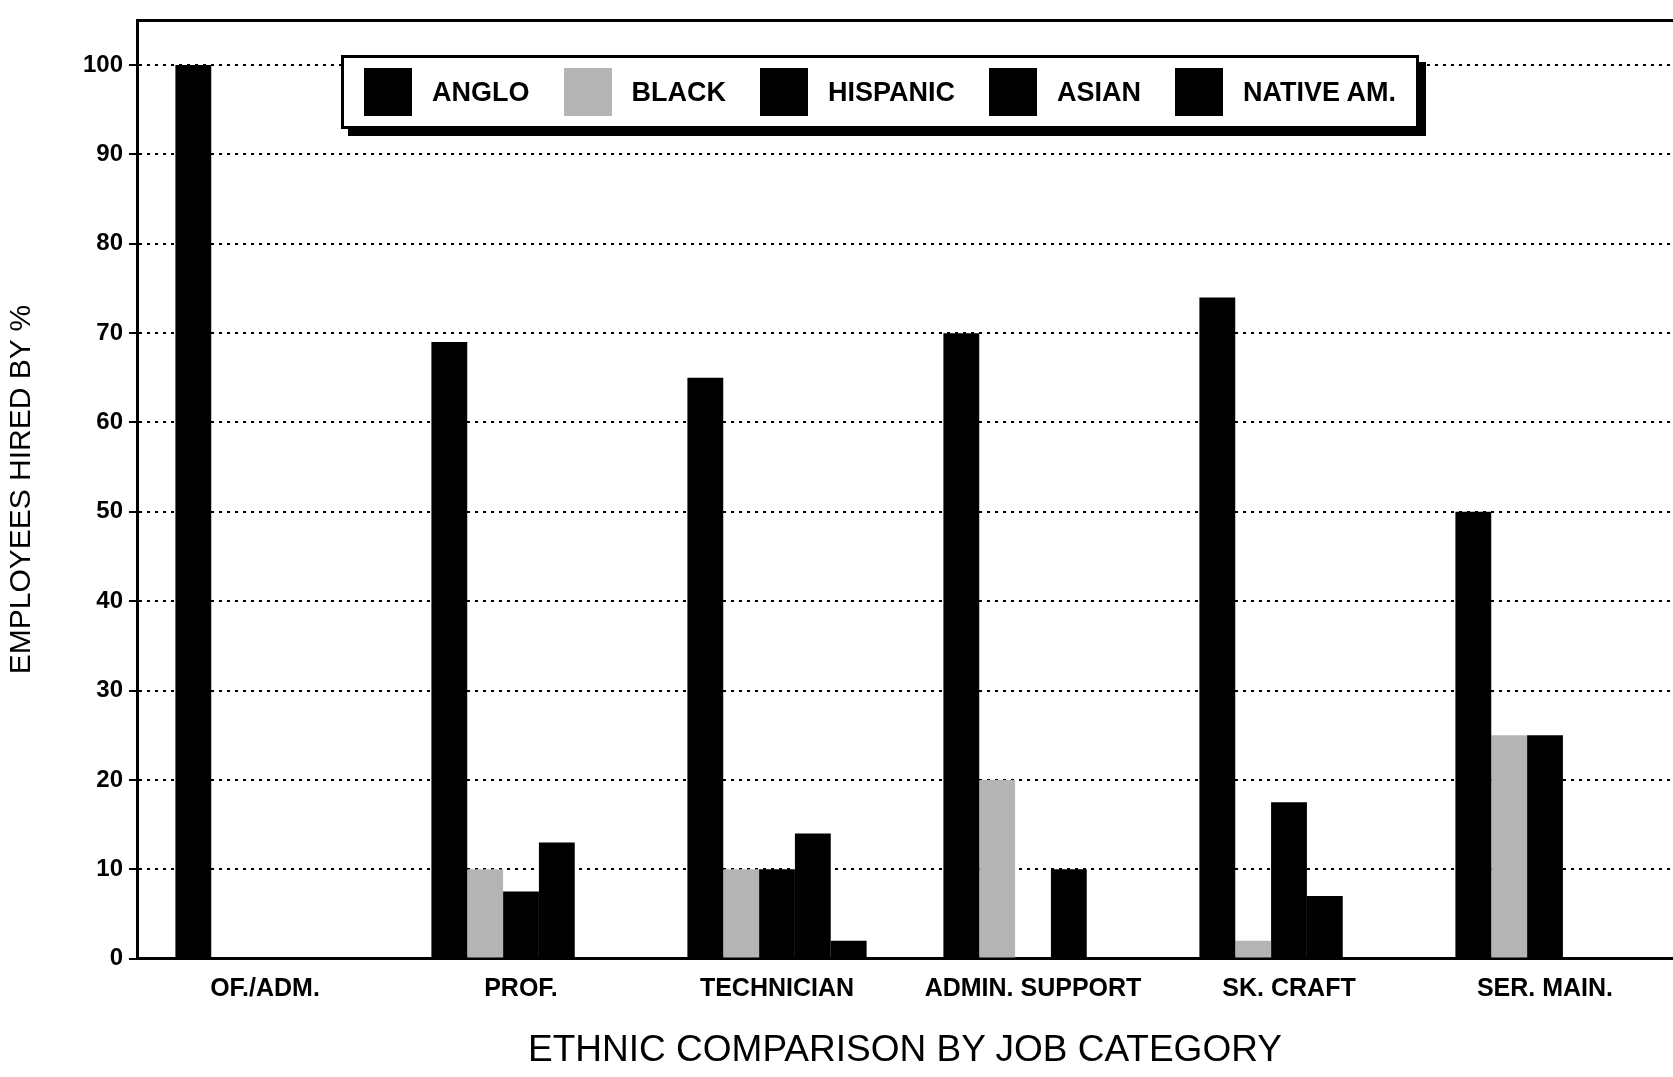 The image size is (1673, 1077). Describe the element at coordinates (109, 599) in the screenshot. I see `y-tick-label: 40` at that location.